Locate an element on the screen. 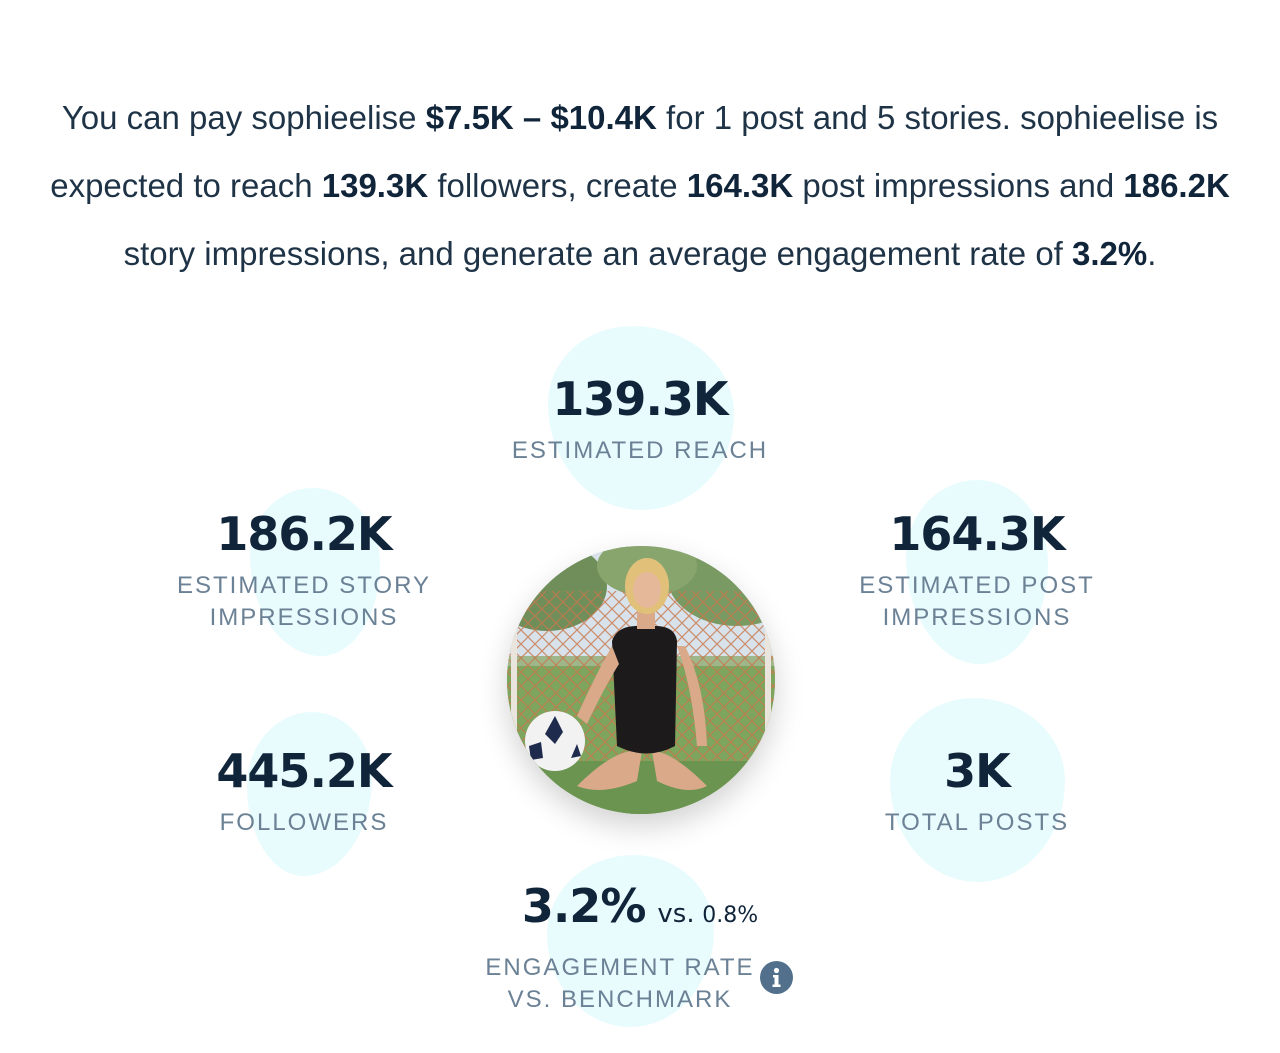 The image size is (1280, 1053). post-impressions-value: 164.3K is located at coordinates (977, 534).